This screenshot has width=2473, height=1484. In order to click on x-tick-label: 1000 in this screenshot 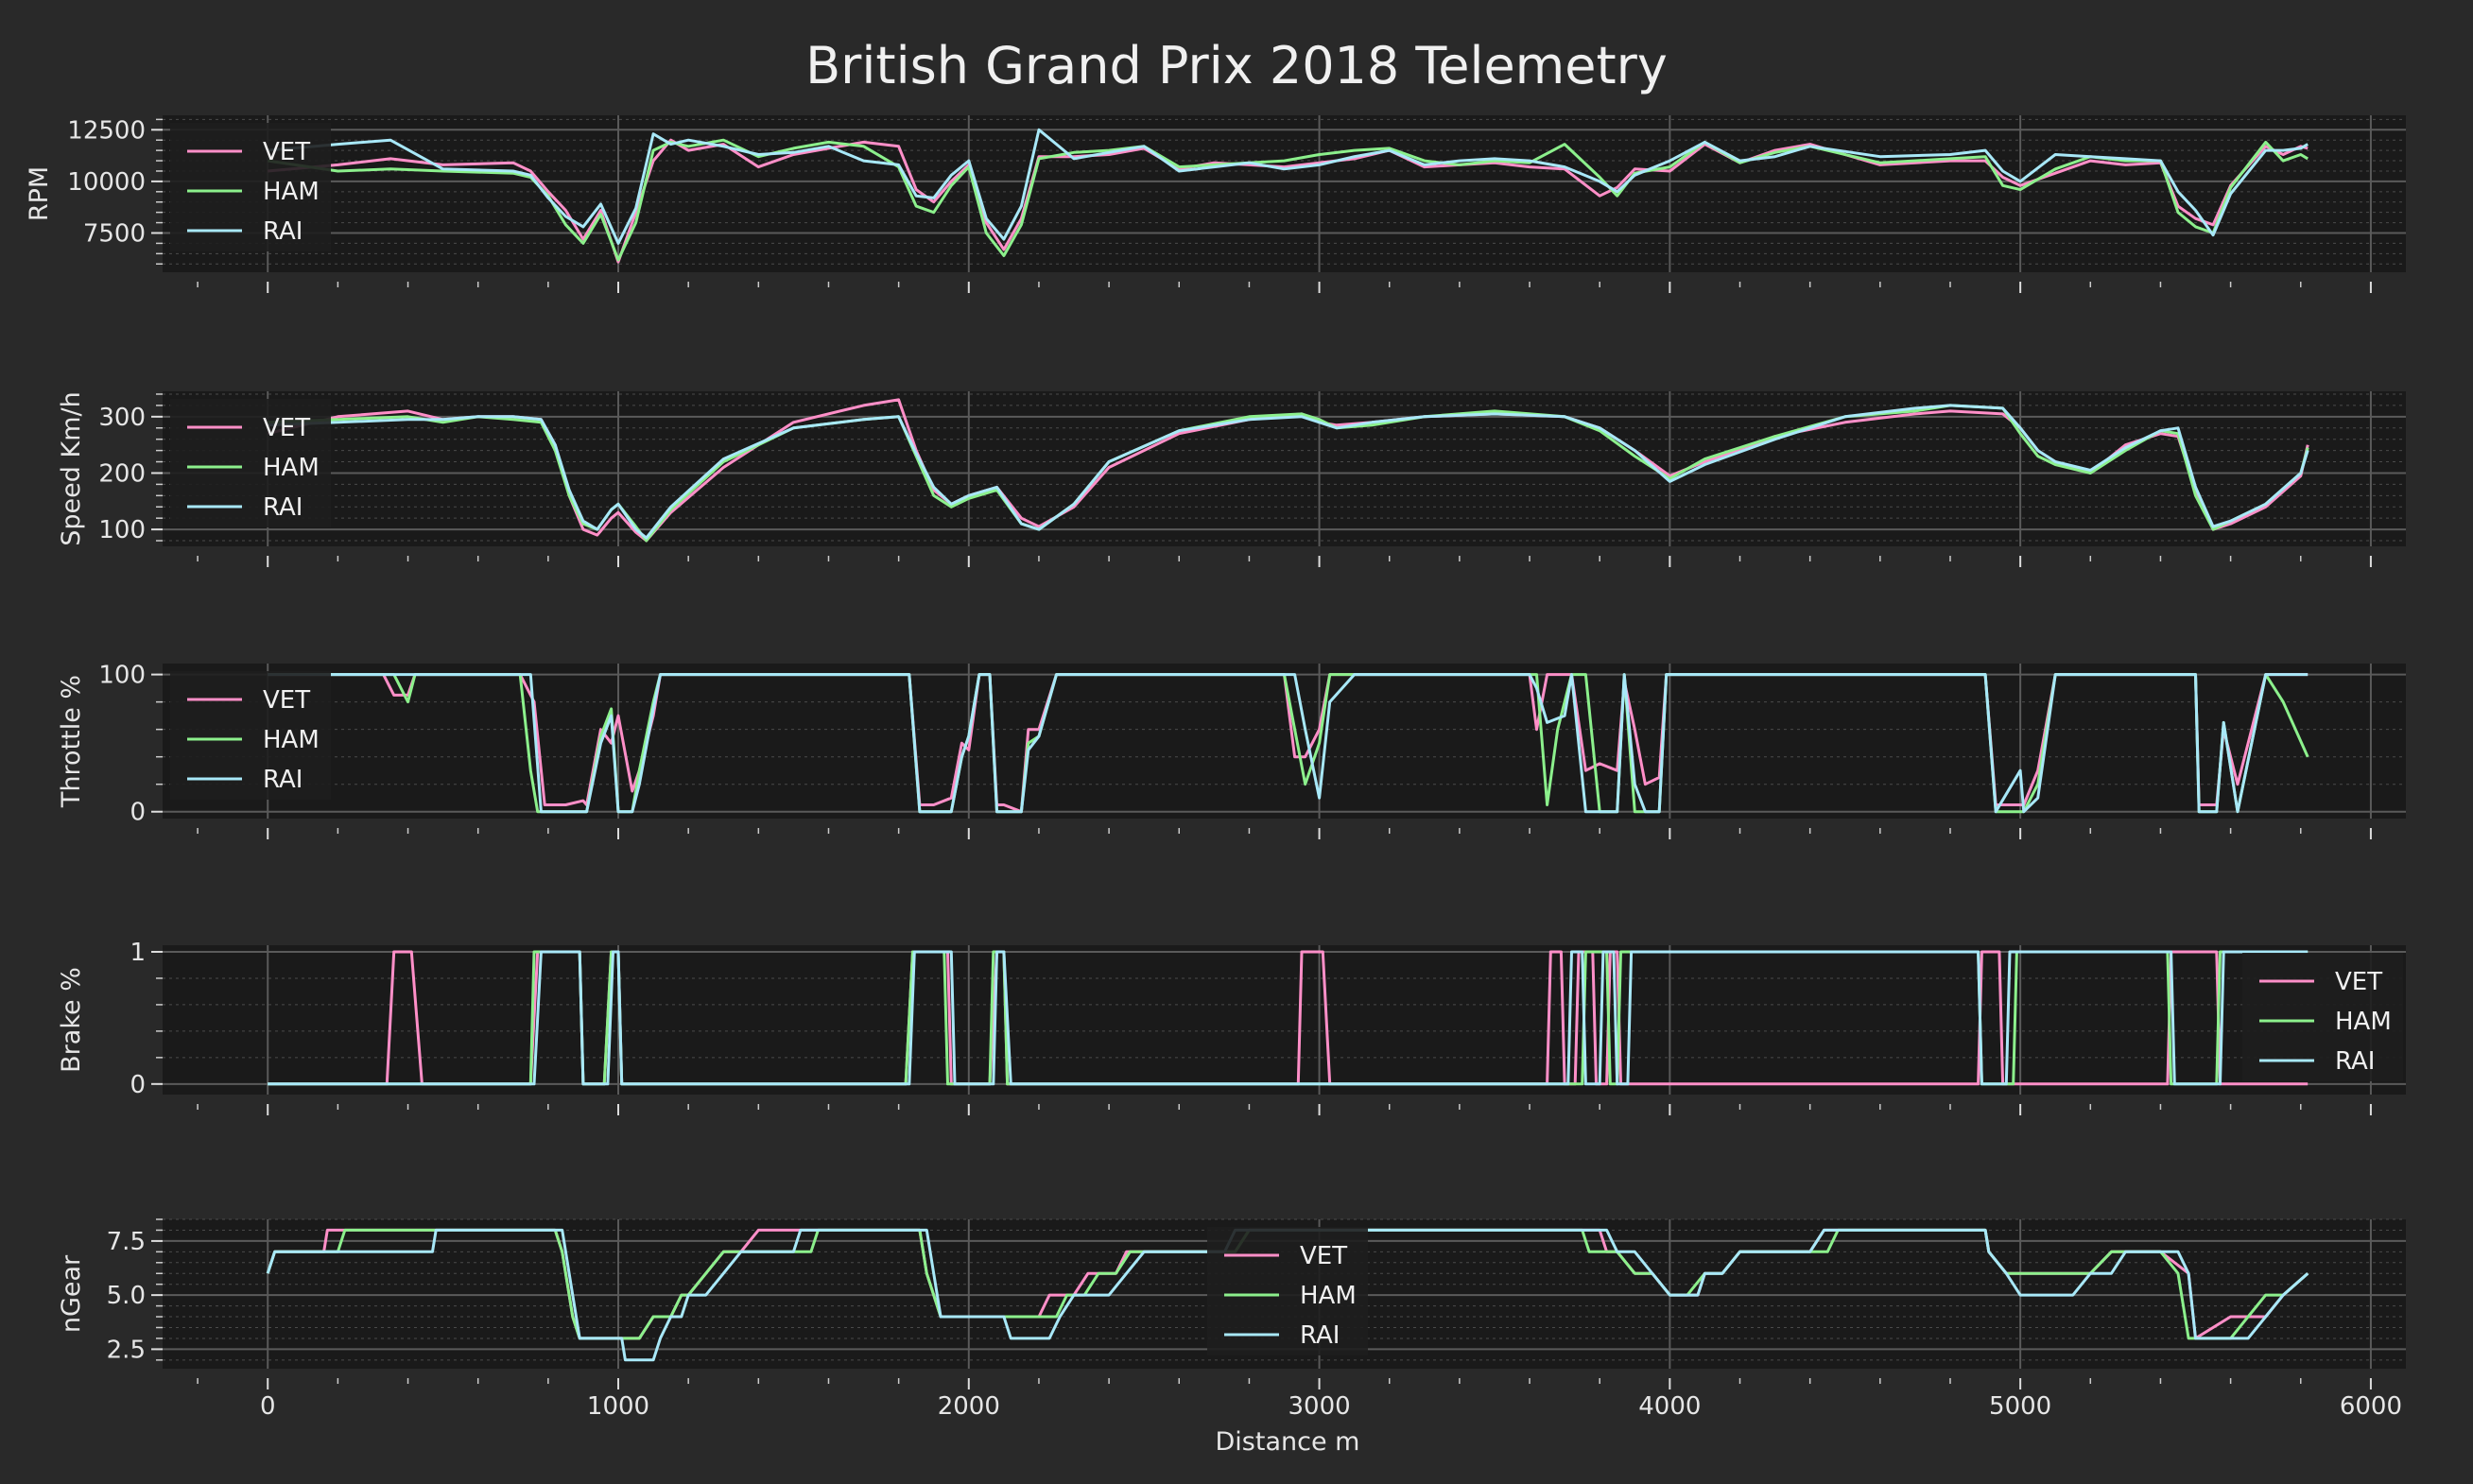, I will do `click(618, 1407)`.